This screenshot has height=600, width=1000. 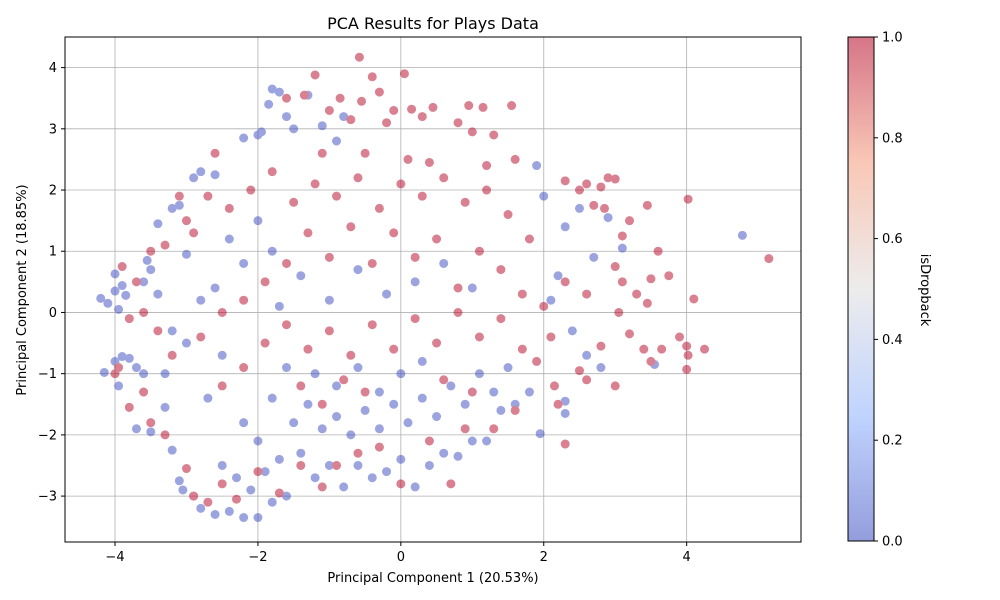 What do you see at coordinates (544, 557) in the screenshot?
I see `x-tick-label: 2` at bounding box center [544, 557].